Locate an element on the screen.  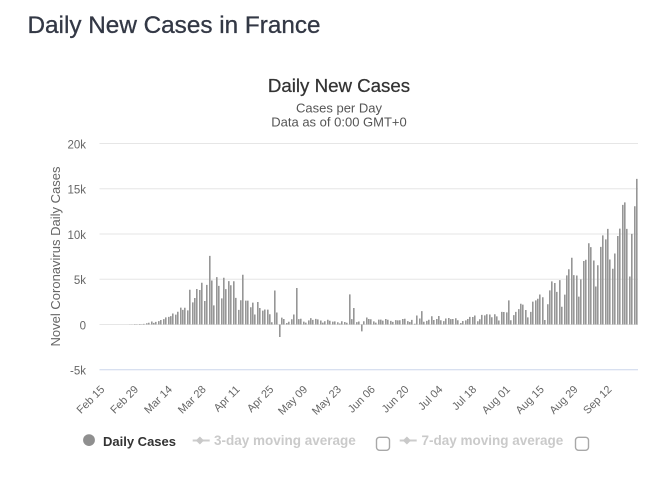
svg-text: 5k is located at coordinates (80, 281).